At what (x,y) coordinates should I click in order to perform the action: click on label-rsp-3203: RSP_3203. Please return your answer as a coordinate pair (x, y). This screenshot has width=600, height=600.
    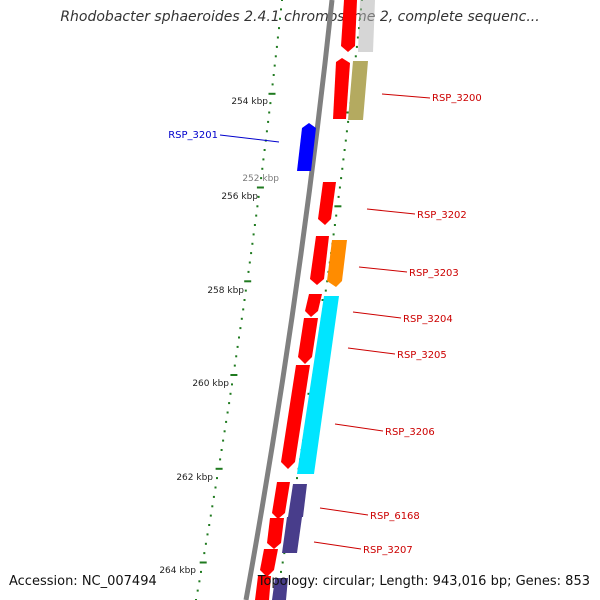
    Looking at the image, I should click on (434, 273).